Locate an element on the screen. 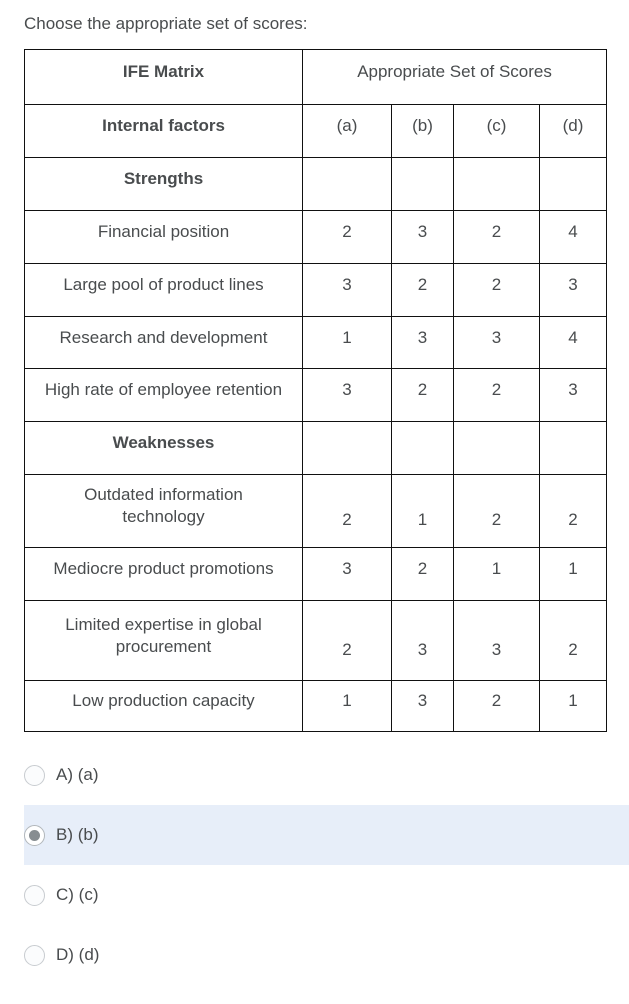  table-row: High rate of employee retention 3 2 2 3 is located at coordinates (316, 395).